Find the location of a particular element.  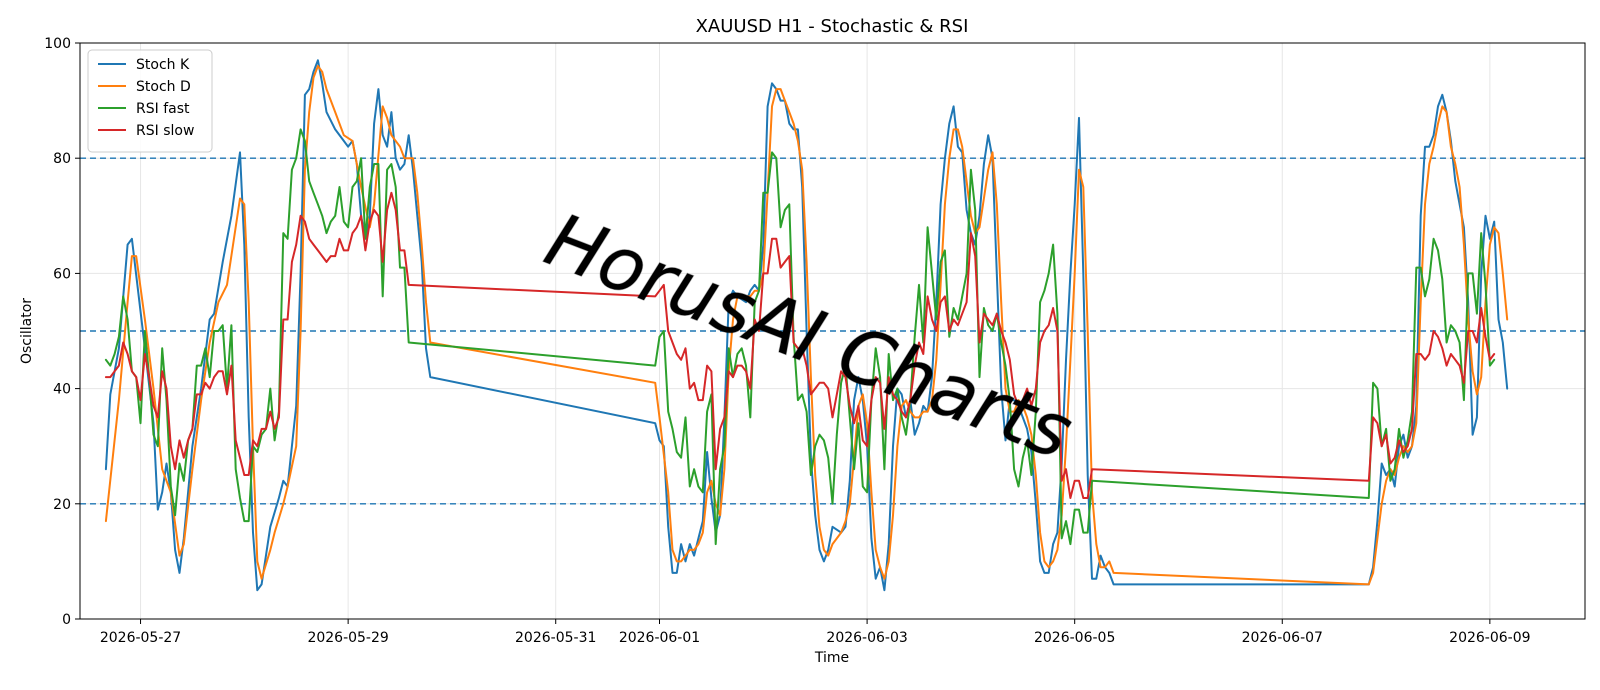

y-tick-label: 0 is located at coordinates (66, 620).